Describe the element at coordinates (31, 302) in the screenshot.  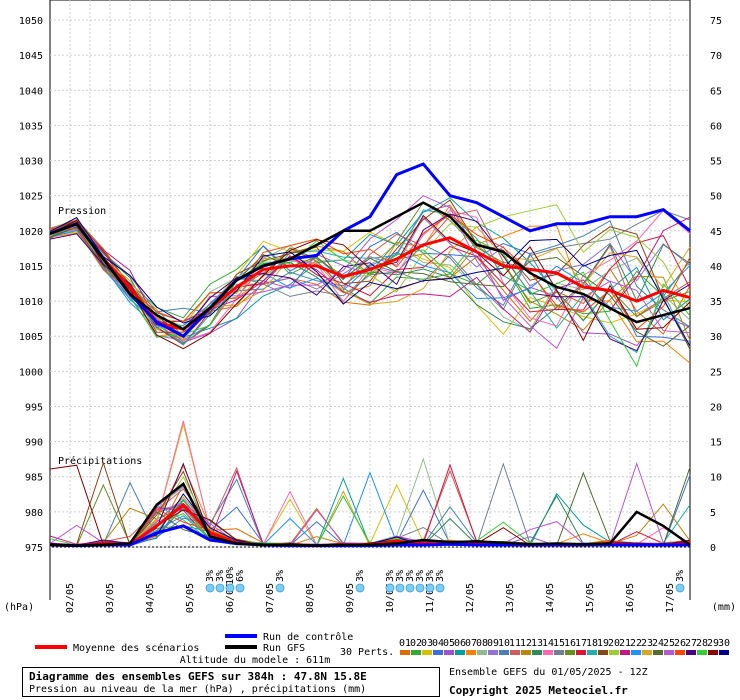
I see `left-tick-label: 1010` at that location.